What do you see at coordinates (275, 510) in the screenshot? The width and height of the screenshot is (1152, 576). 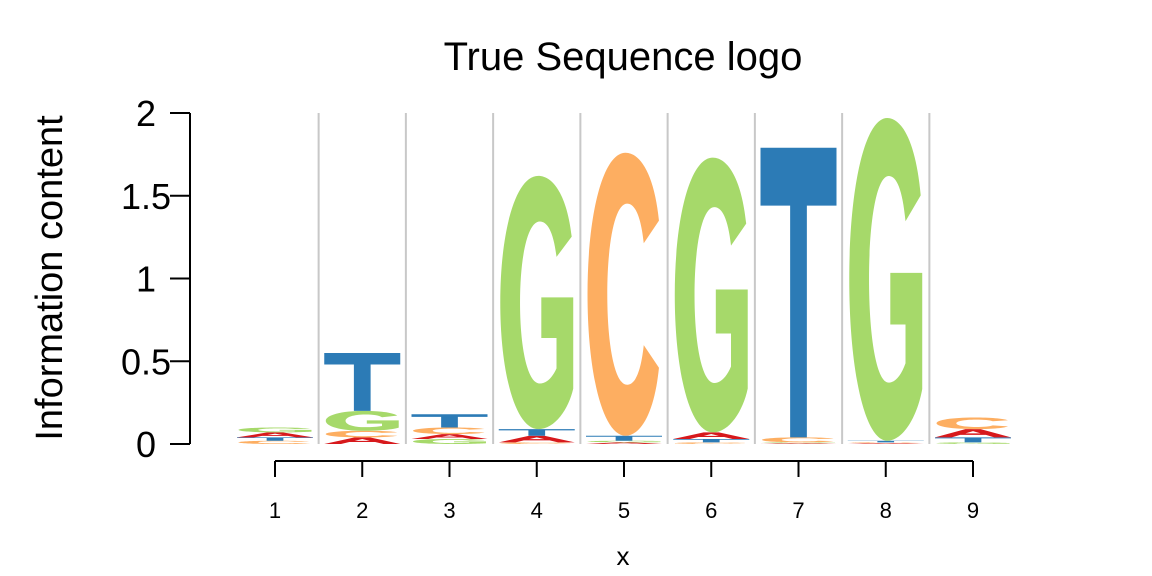 I see `x-tick-label: 1` at bounding box center [275, 510].